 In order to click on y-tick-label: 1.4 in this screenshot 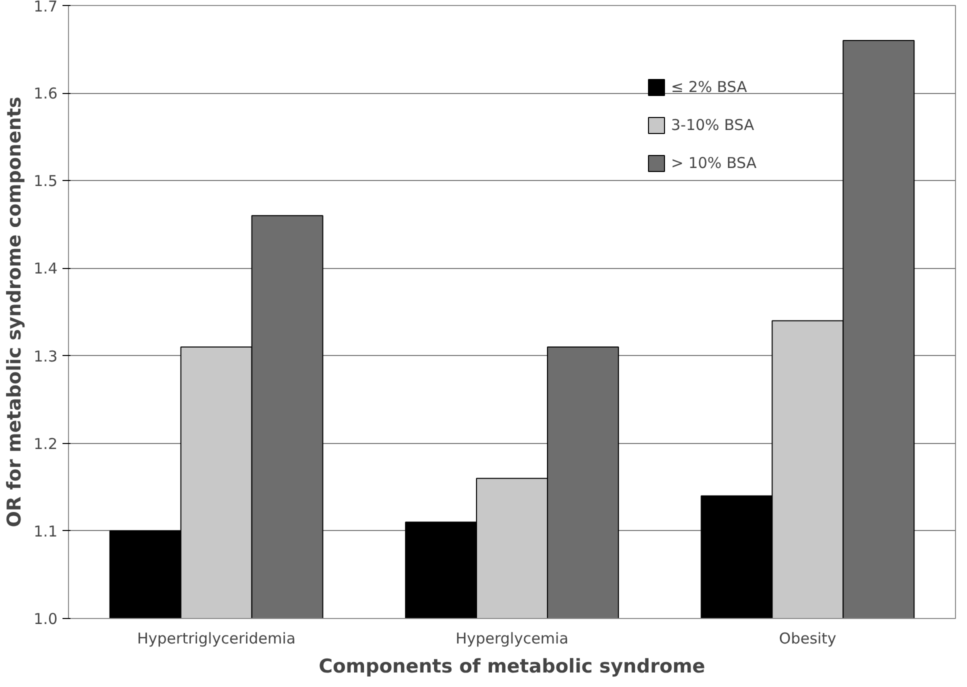, I will do `click(46, 269)`.